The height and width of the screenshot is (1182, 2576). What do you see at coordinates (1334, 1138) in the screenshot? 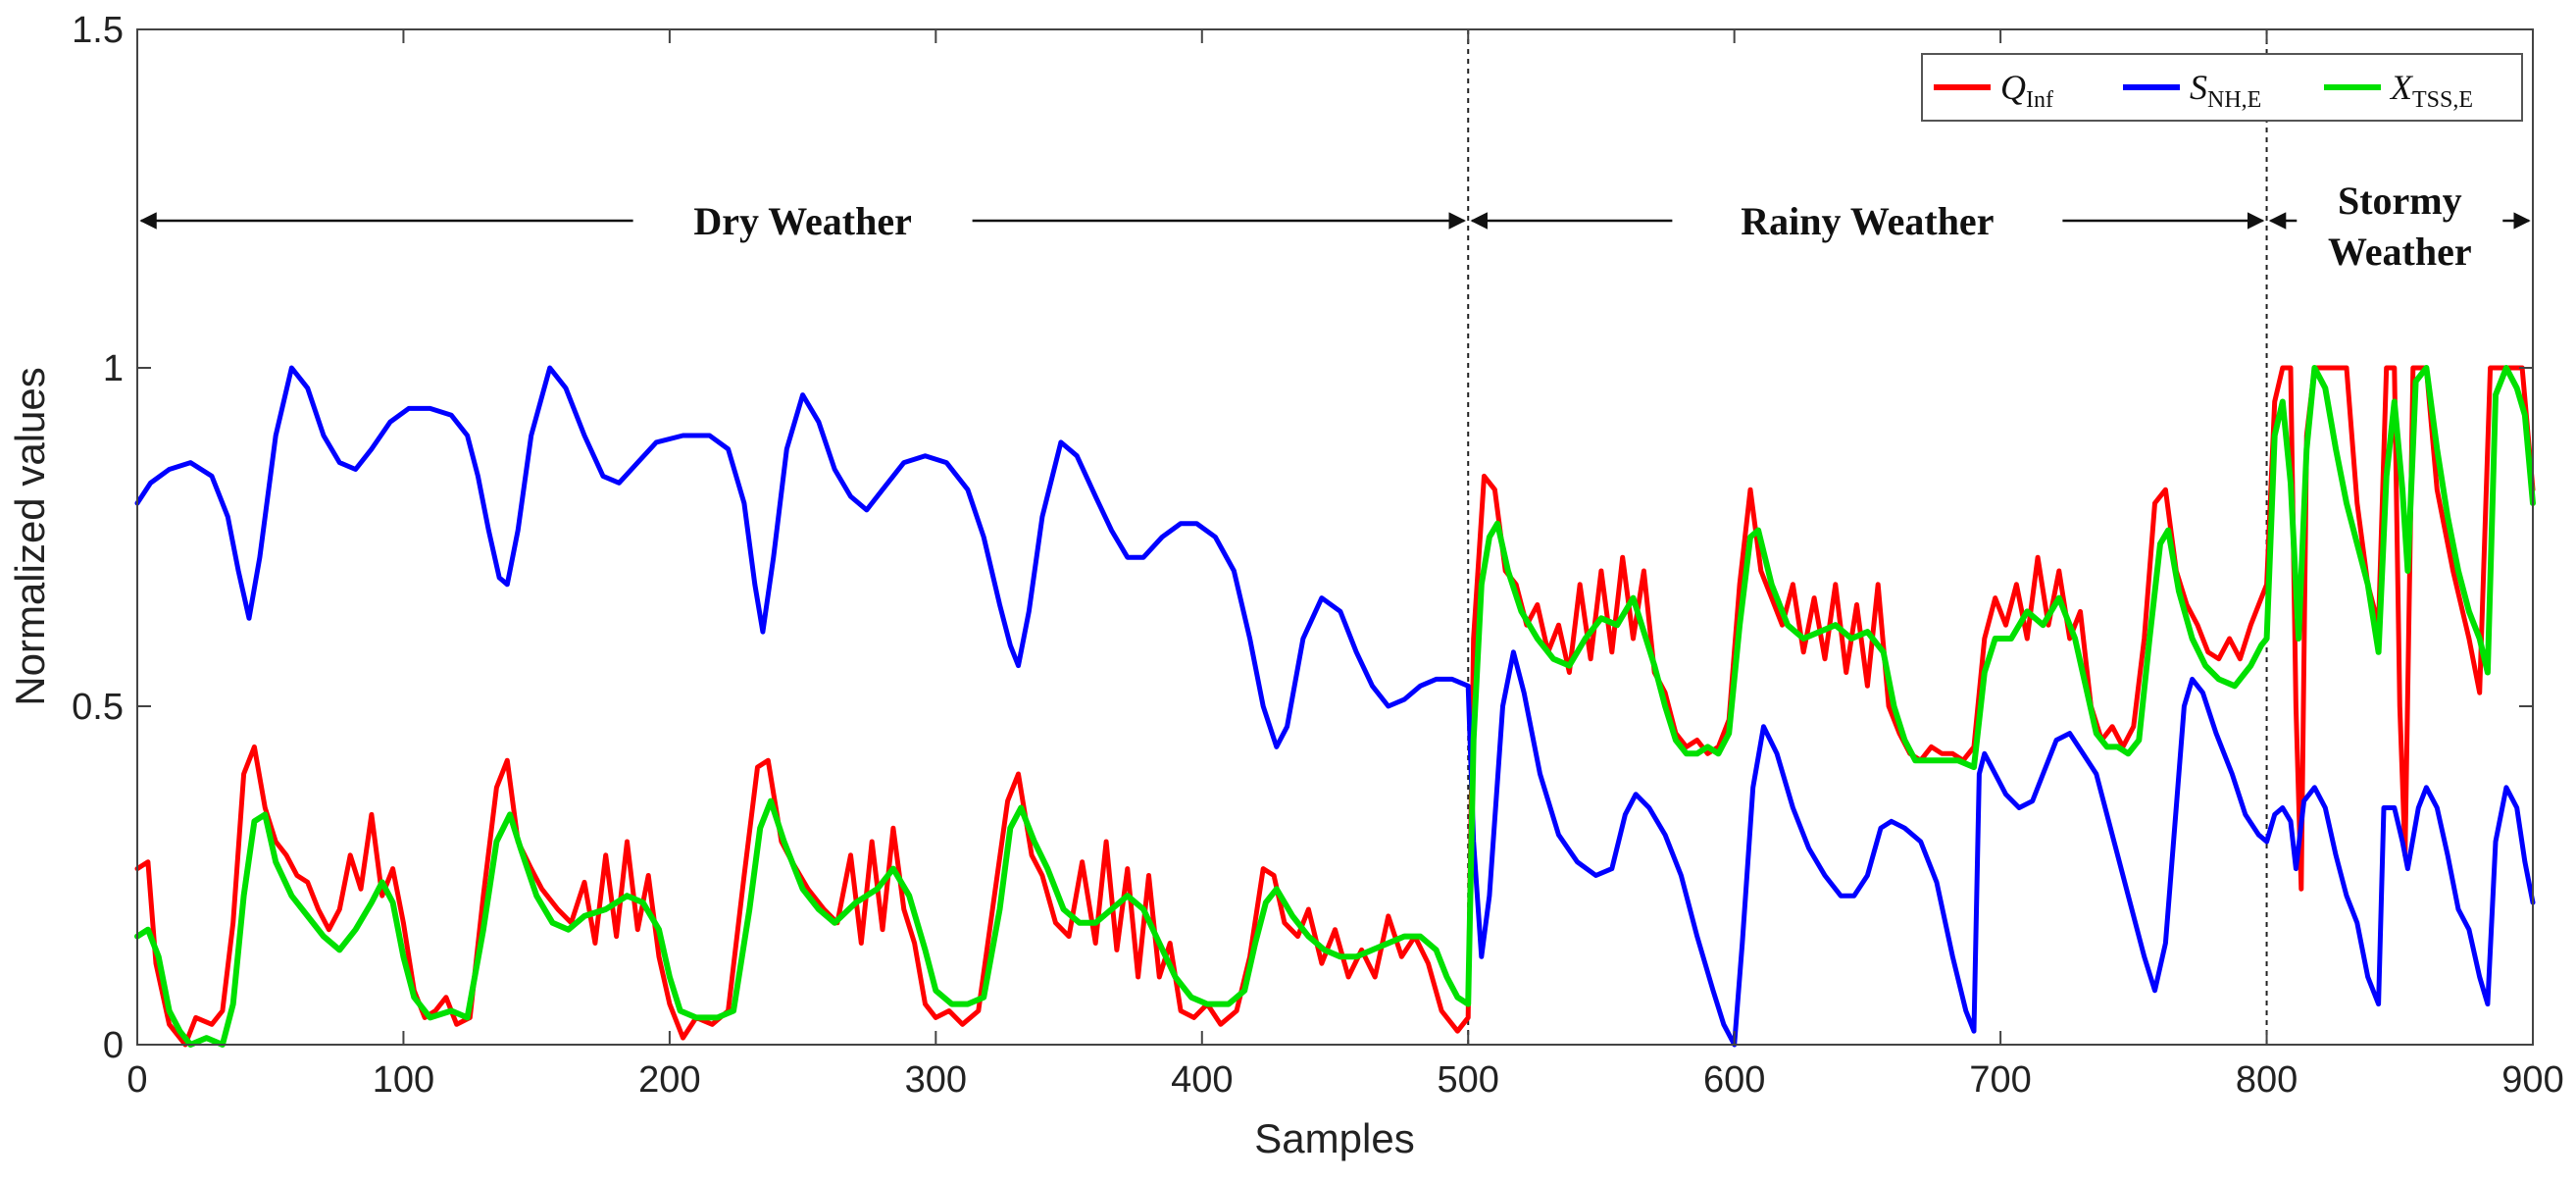
I see `x-axis-label: Samples` at bounding box center [1334, 1138].